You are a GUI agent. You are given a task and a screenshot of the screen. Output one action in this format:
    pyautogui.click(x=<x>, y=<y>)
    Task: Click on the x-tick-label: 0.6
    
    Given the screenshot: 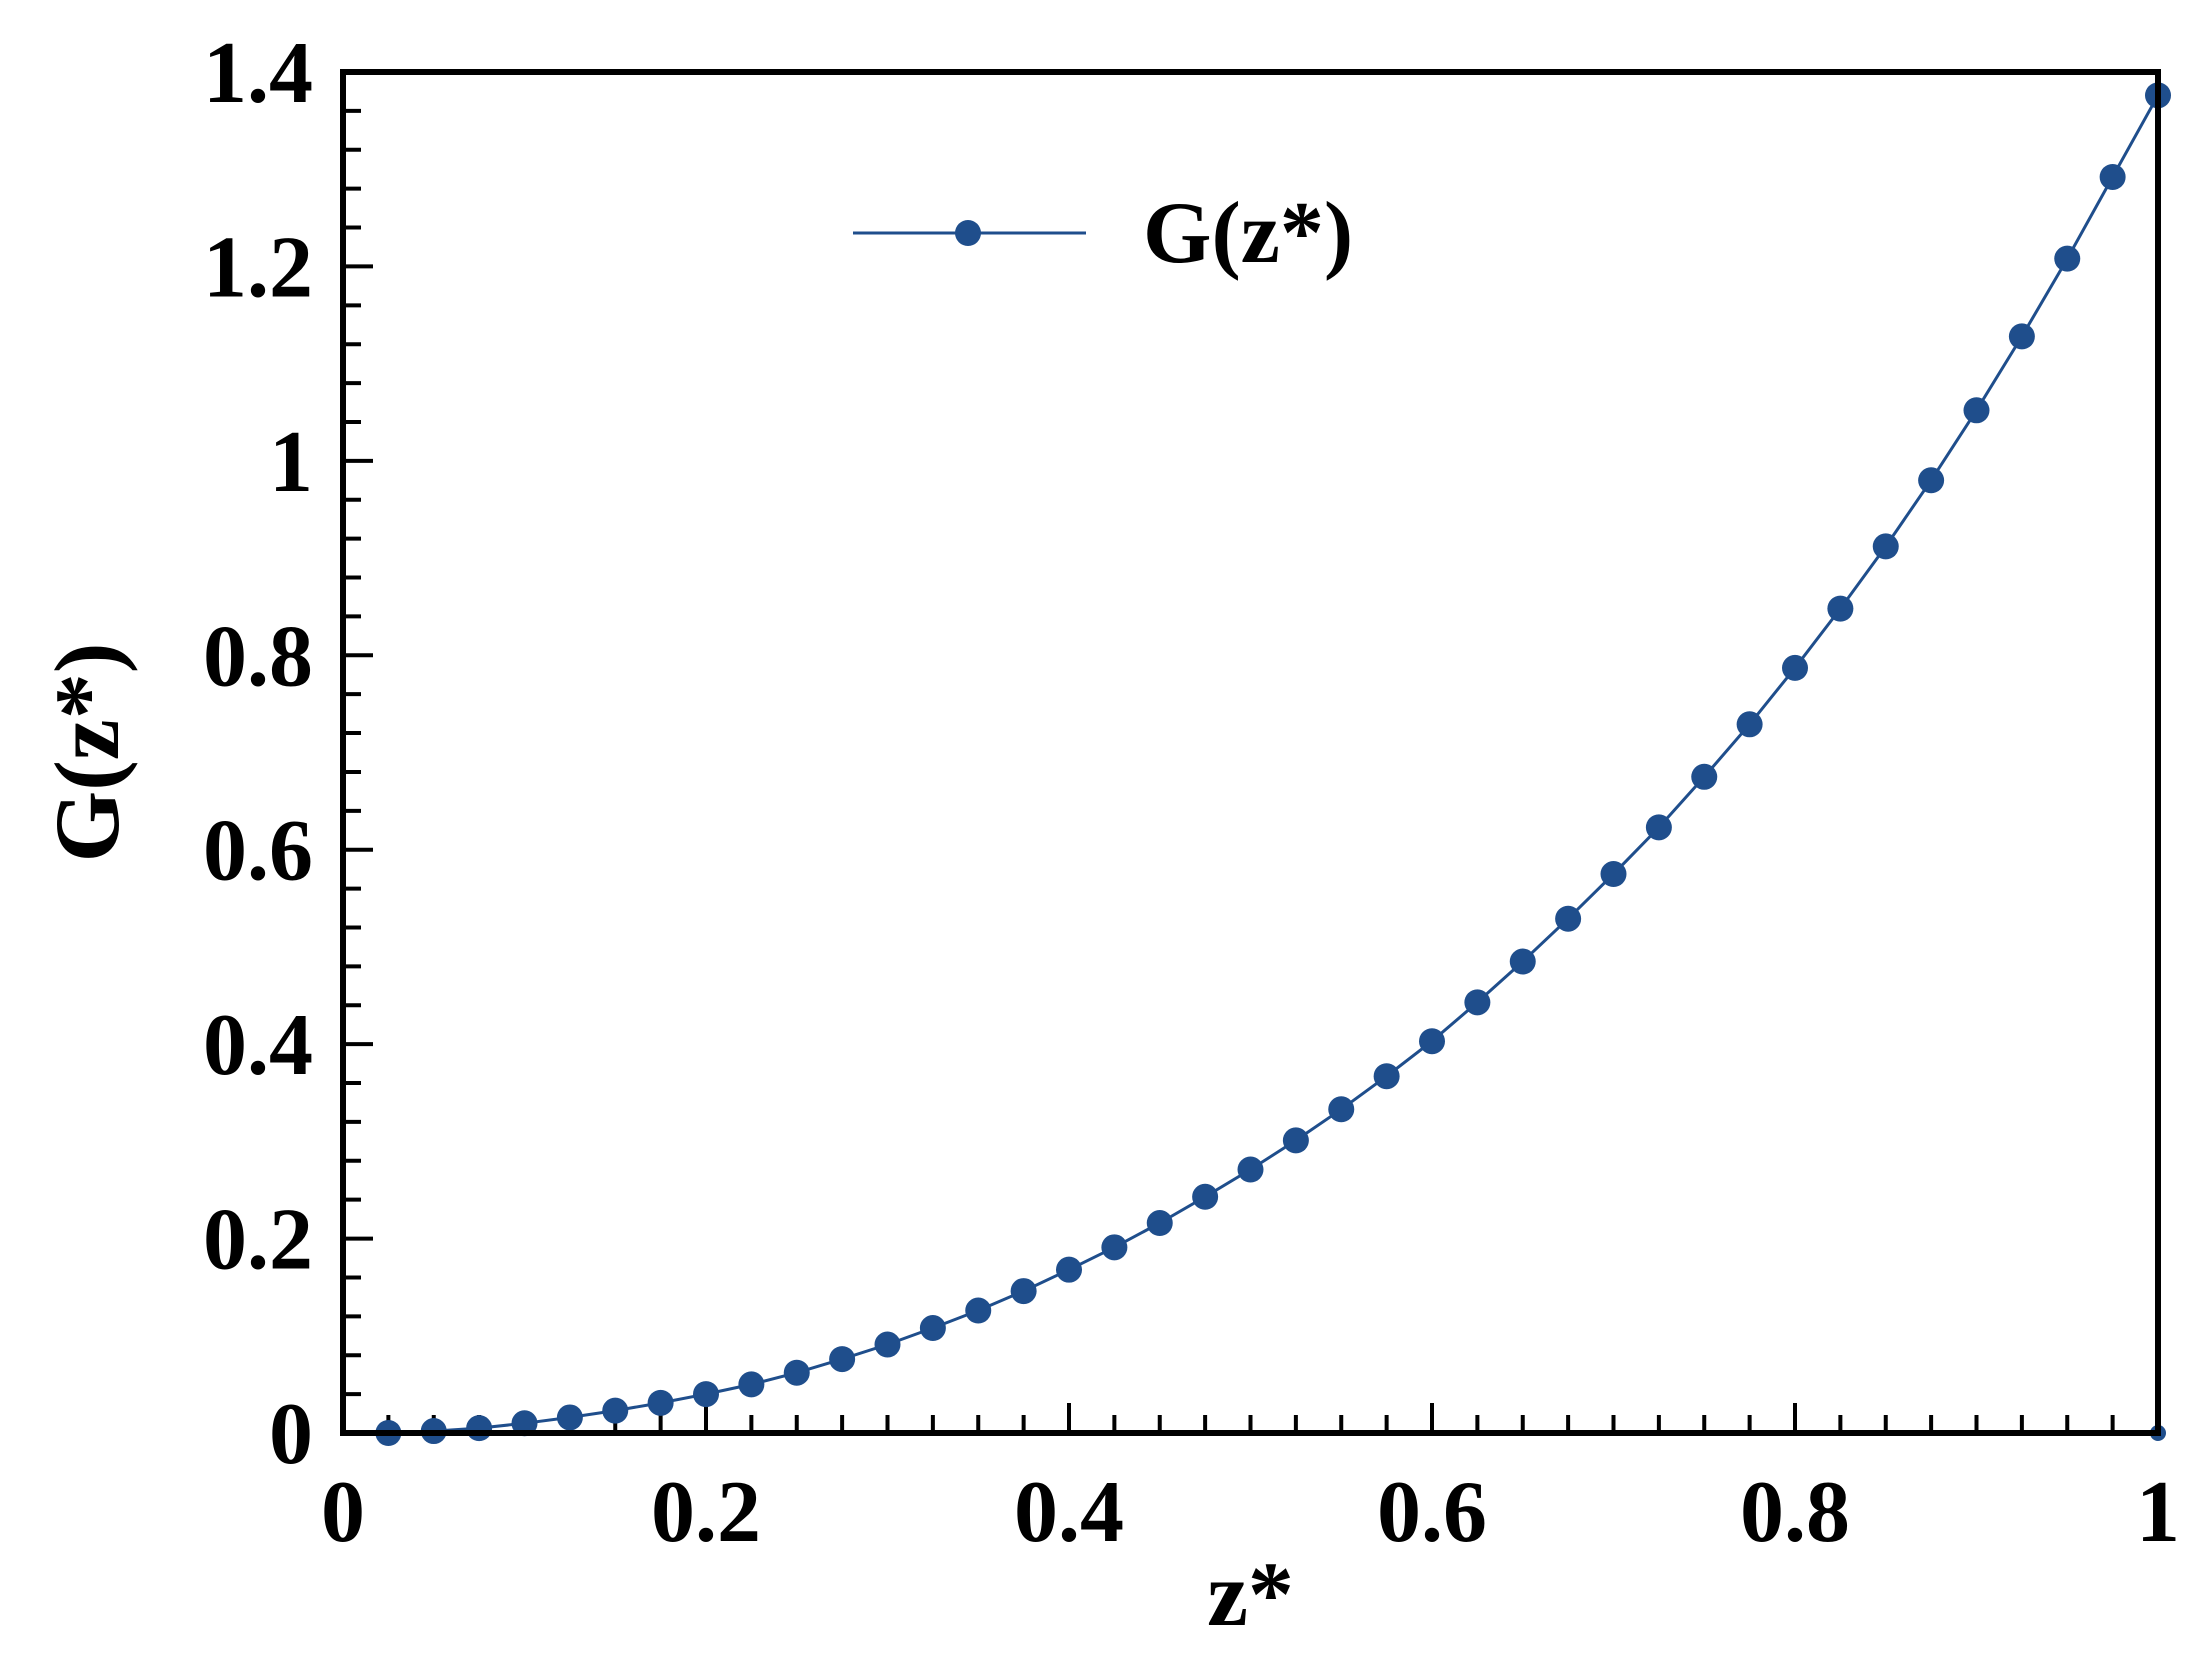 What is the action you would take?
    pyautogui.click(x=1432, y=1512)
    